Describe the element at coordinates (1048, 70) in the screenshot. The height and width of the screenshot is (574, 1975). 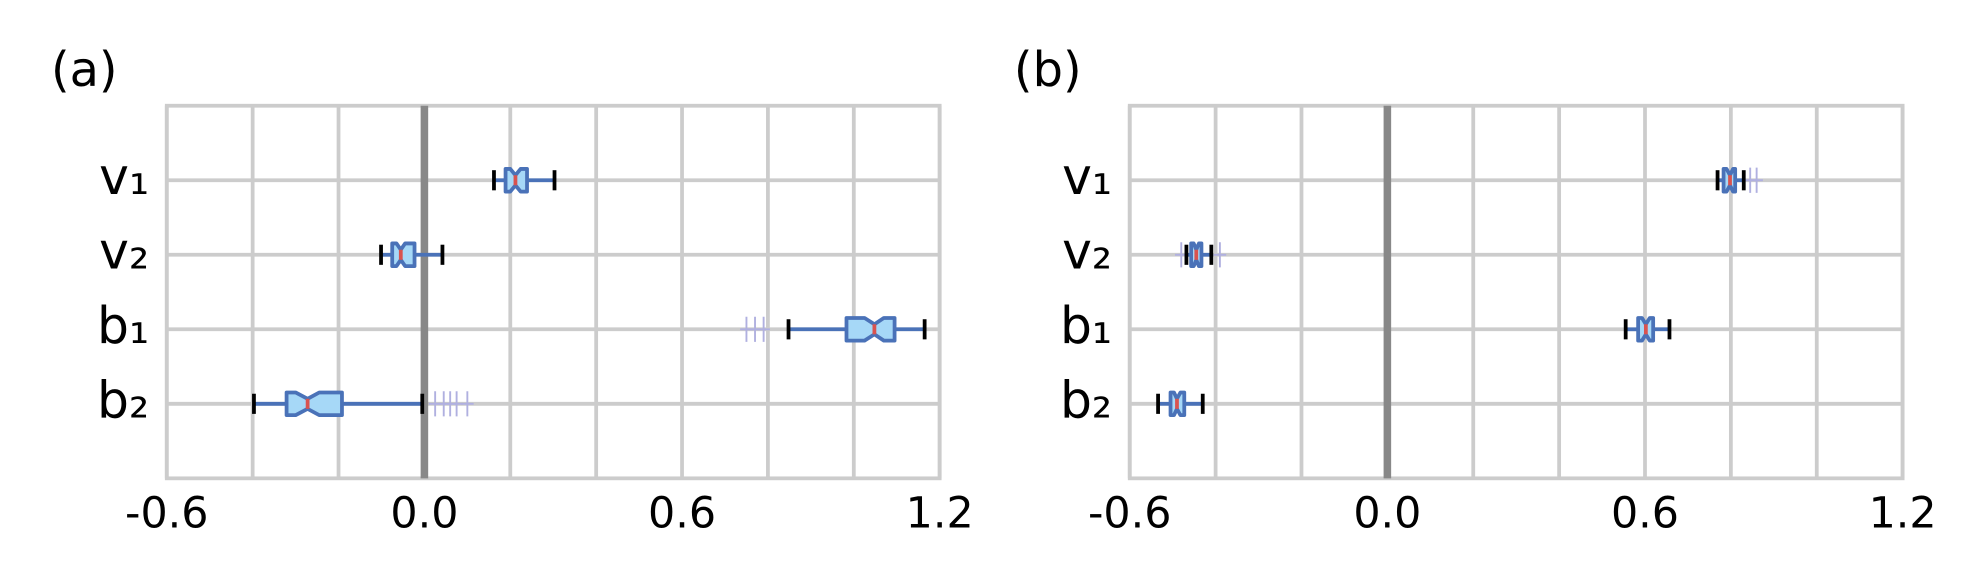
I see `panel-title: (b)` at that location.